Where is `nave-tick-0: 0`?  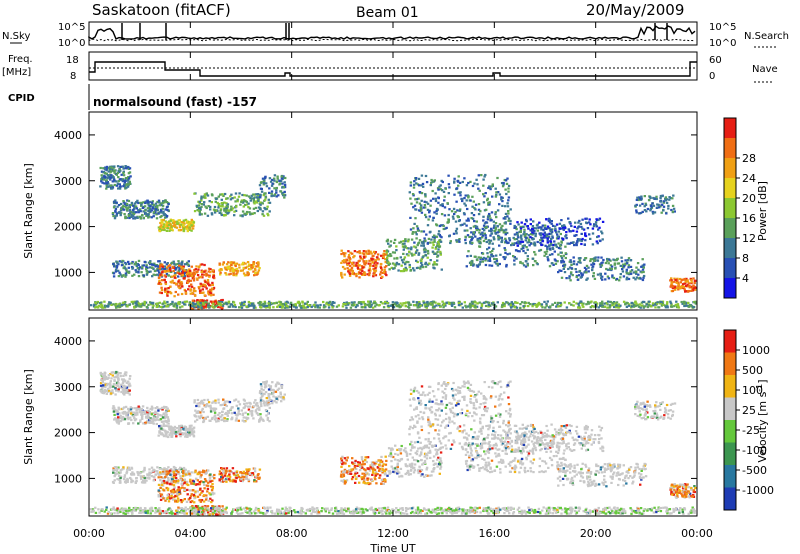 nave-tick-0: 0 is located at coordinates (712, 76).